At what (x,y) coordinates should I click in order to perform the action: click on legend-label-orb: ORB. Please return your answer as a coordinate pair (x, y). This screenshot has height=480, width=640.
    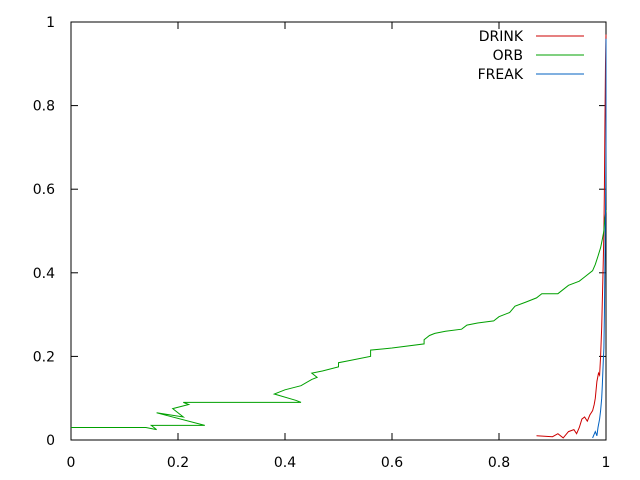
    Looking at the image, I should click on (508, 56).